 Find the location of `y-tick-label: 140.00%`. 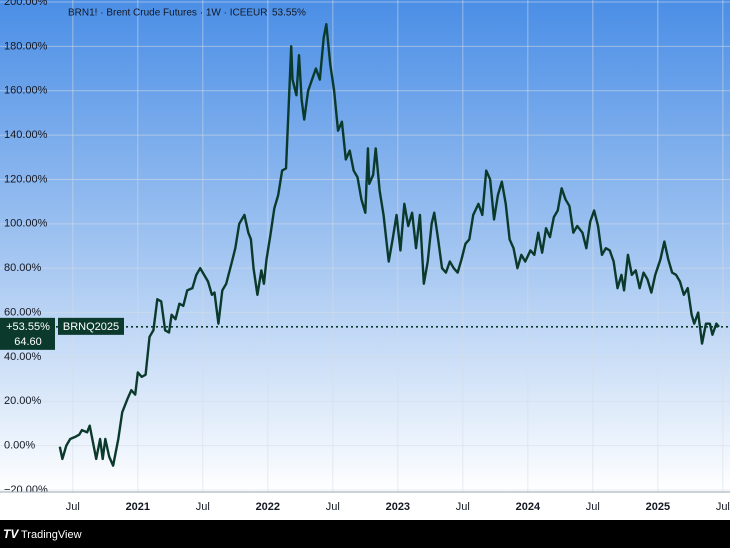

y-tick-label: 140.00% is located at coordinates (26, 135).